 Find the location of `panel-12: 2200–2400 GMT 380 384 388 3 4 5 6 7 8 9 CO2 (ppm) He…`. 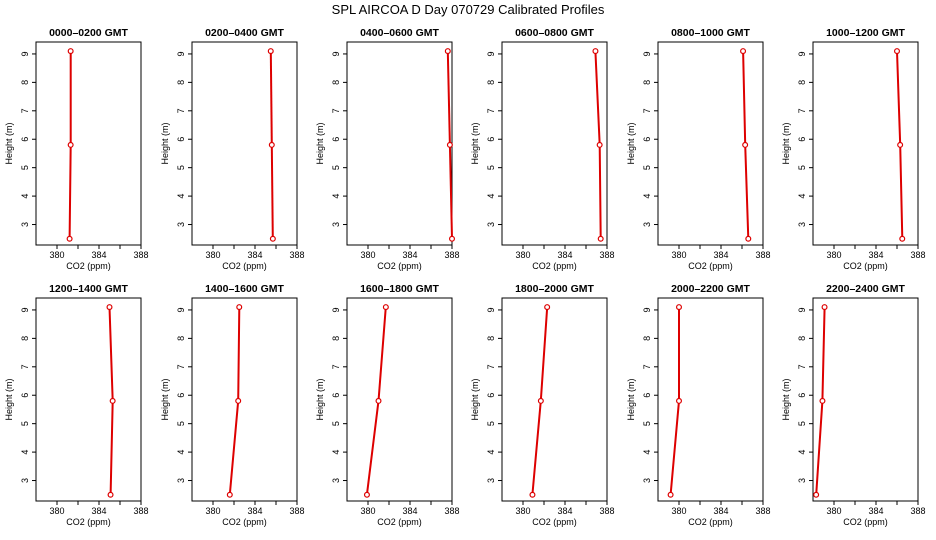

panel-12: 2200–2400 GMT 380 384 388 3 4 5 6 7 8 9 CO2 (ppm) He… is located at coordinates (853, 405).